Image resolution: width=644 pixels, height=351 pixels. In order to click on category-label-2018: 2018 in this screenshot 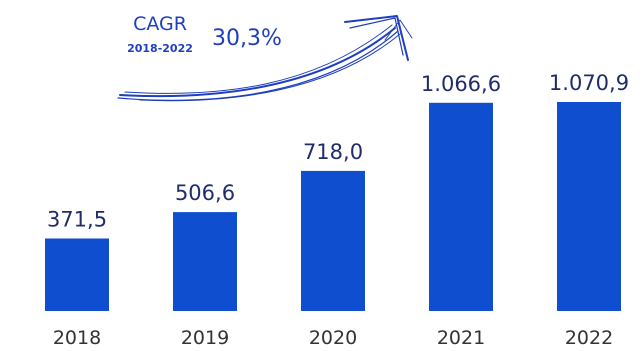, I will do `click(77, 338)`.